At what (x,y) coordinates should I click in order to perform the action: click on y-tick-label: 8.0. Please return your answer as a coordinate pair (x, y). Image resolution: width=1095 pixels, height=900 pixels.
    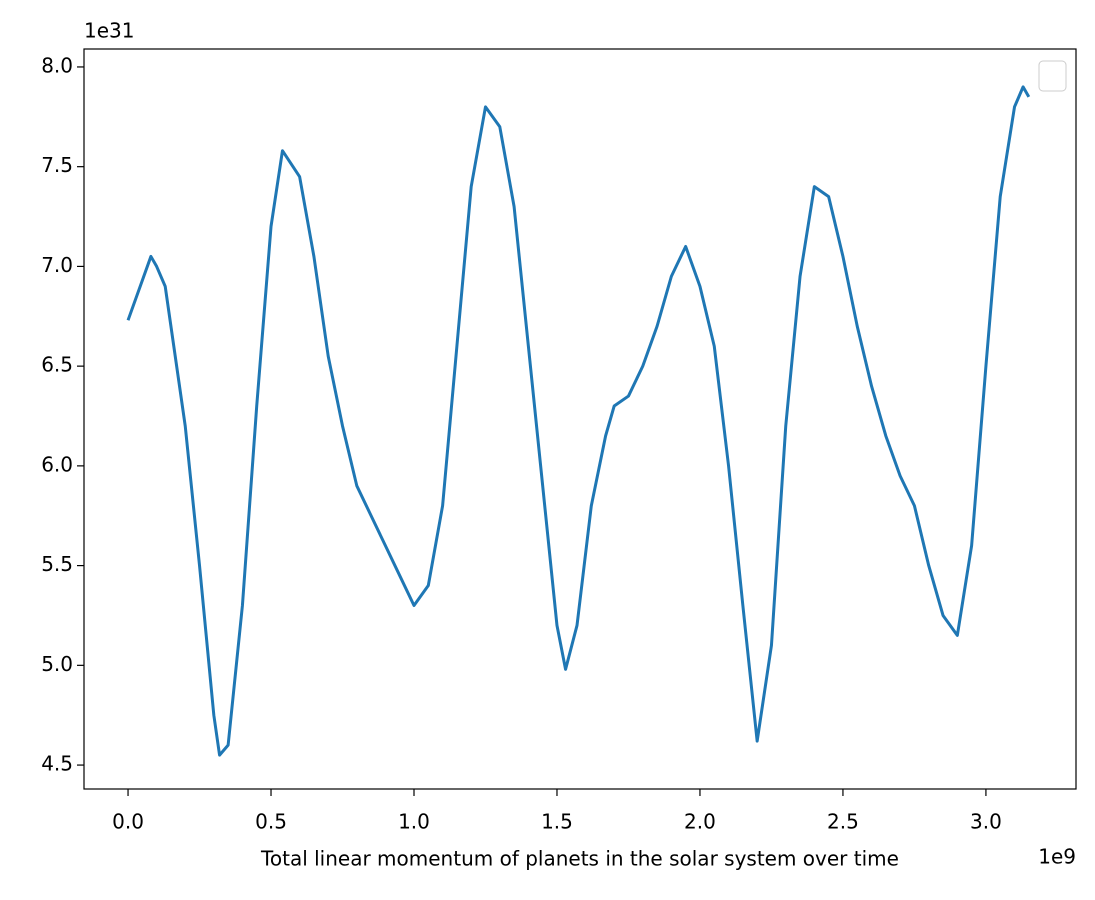
    Looking at the image, I should click on (57, 65).